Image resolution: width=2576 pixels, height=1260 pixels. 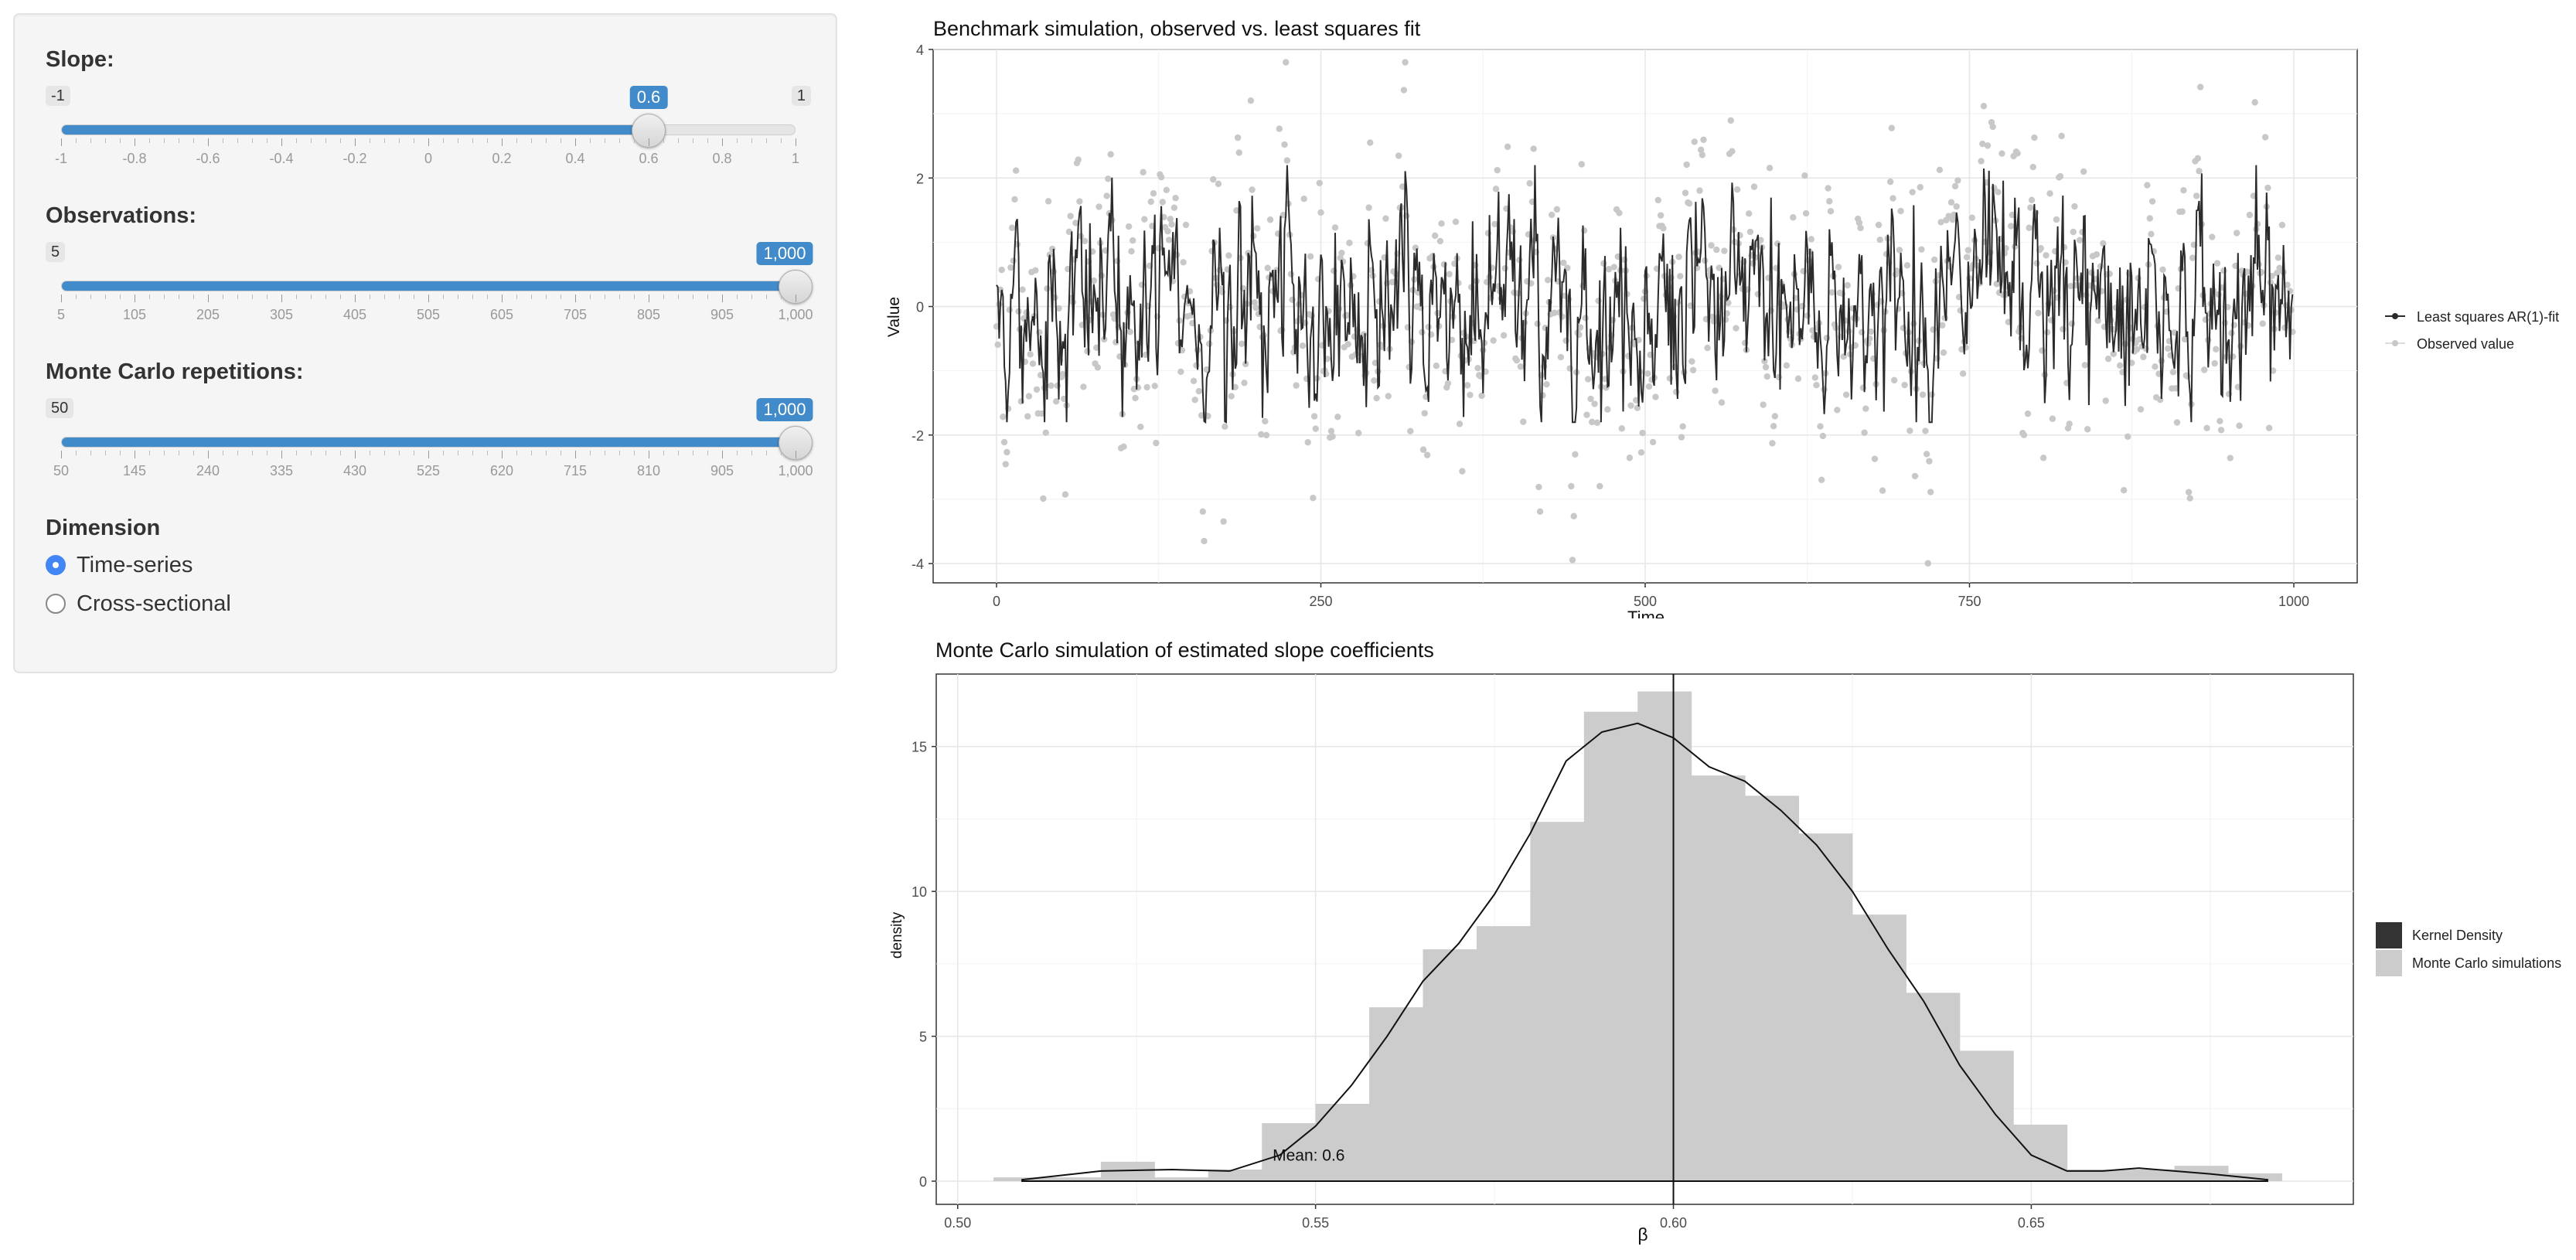 I want to click on mean-annotation: Mean: 0.6, so click(x=1308, y=1155).